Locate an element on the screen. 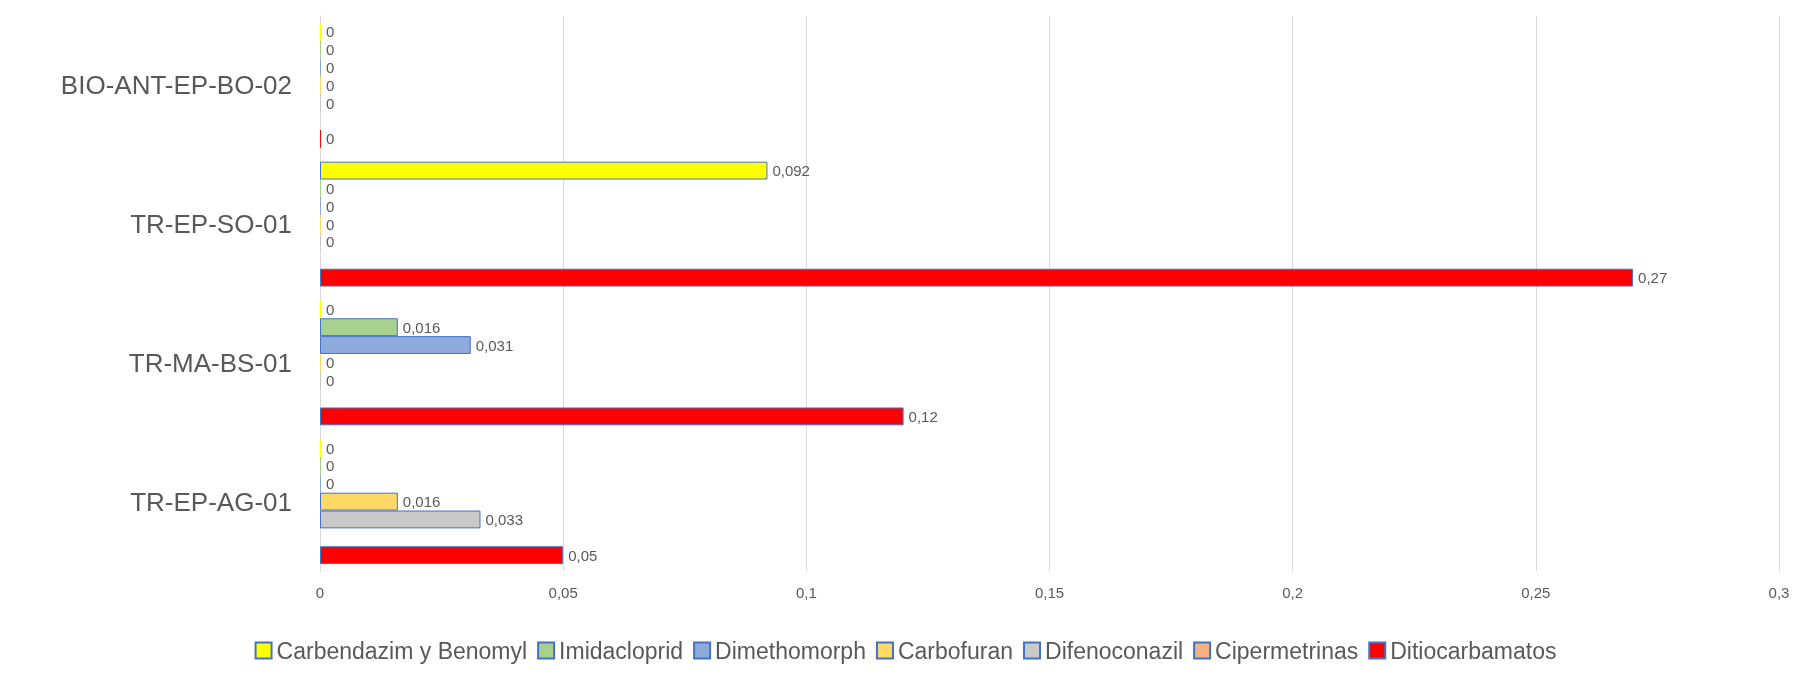 This screenshot has width=1811, height=679. x-tick-label: 0,1 is located at coordinates (806, 592).